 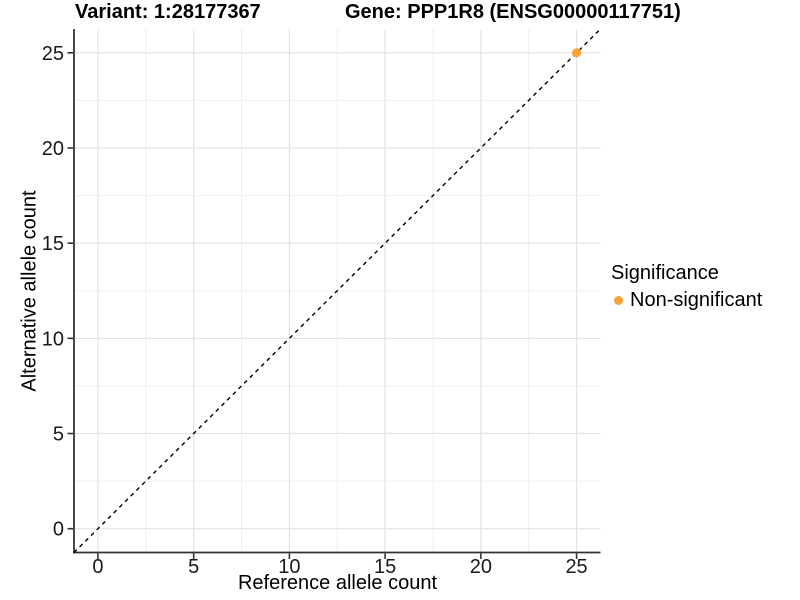 What do you see at coordinates (481, 567) in the screenshot?
I see `x-tick-label: 20` at bounding box center [481, 567].